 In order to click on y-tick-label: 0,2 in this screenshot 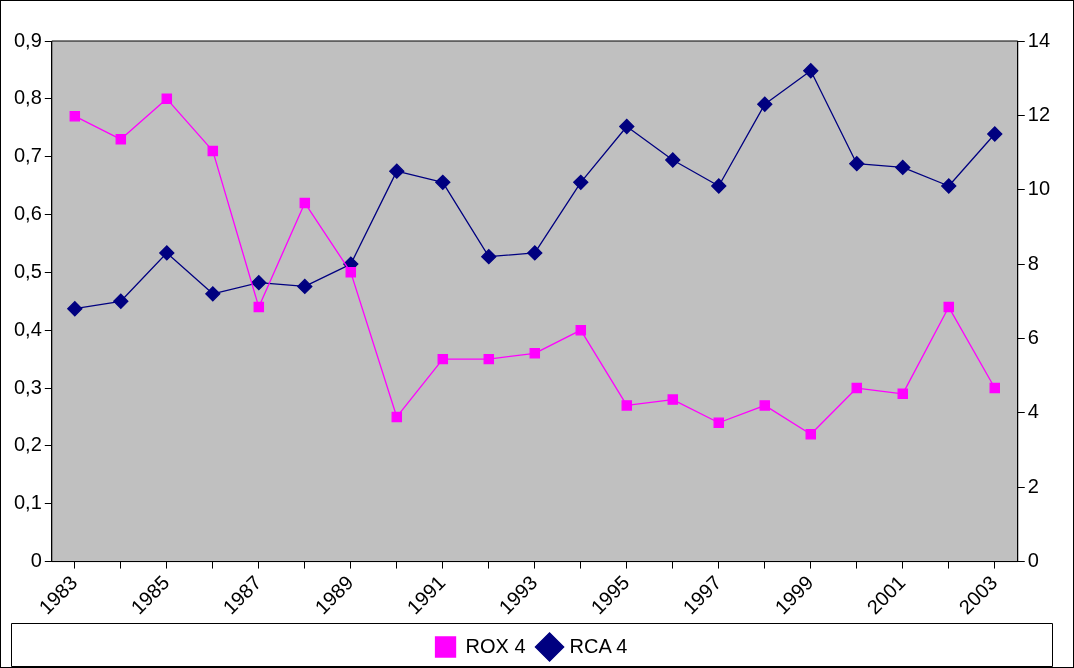, I will do `click(27, 444)`.